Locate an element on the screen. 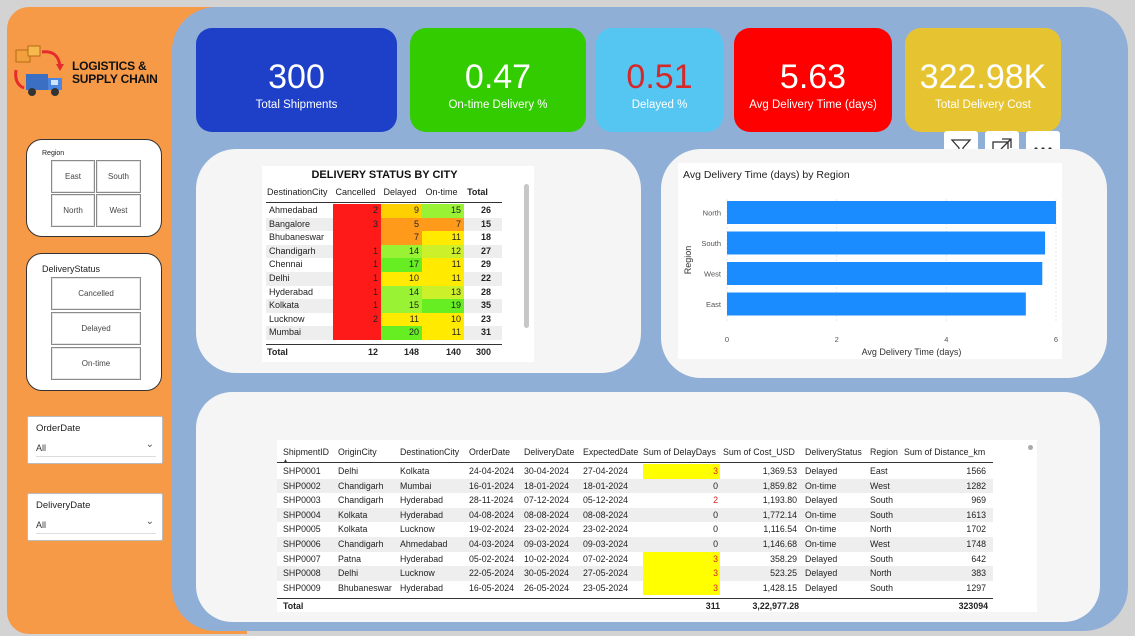 This screenshot has height=636, width=1135. brand-title: LOGISTICS & SUPPLY CHAIN is located at coordinates (115, 73).